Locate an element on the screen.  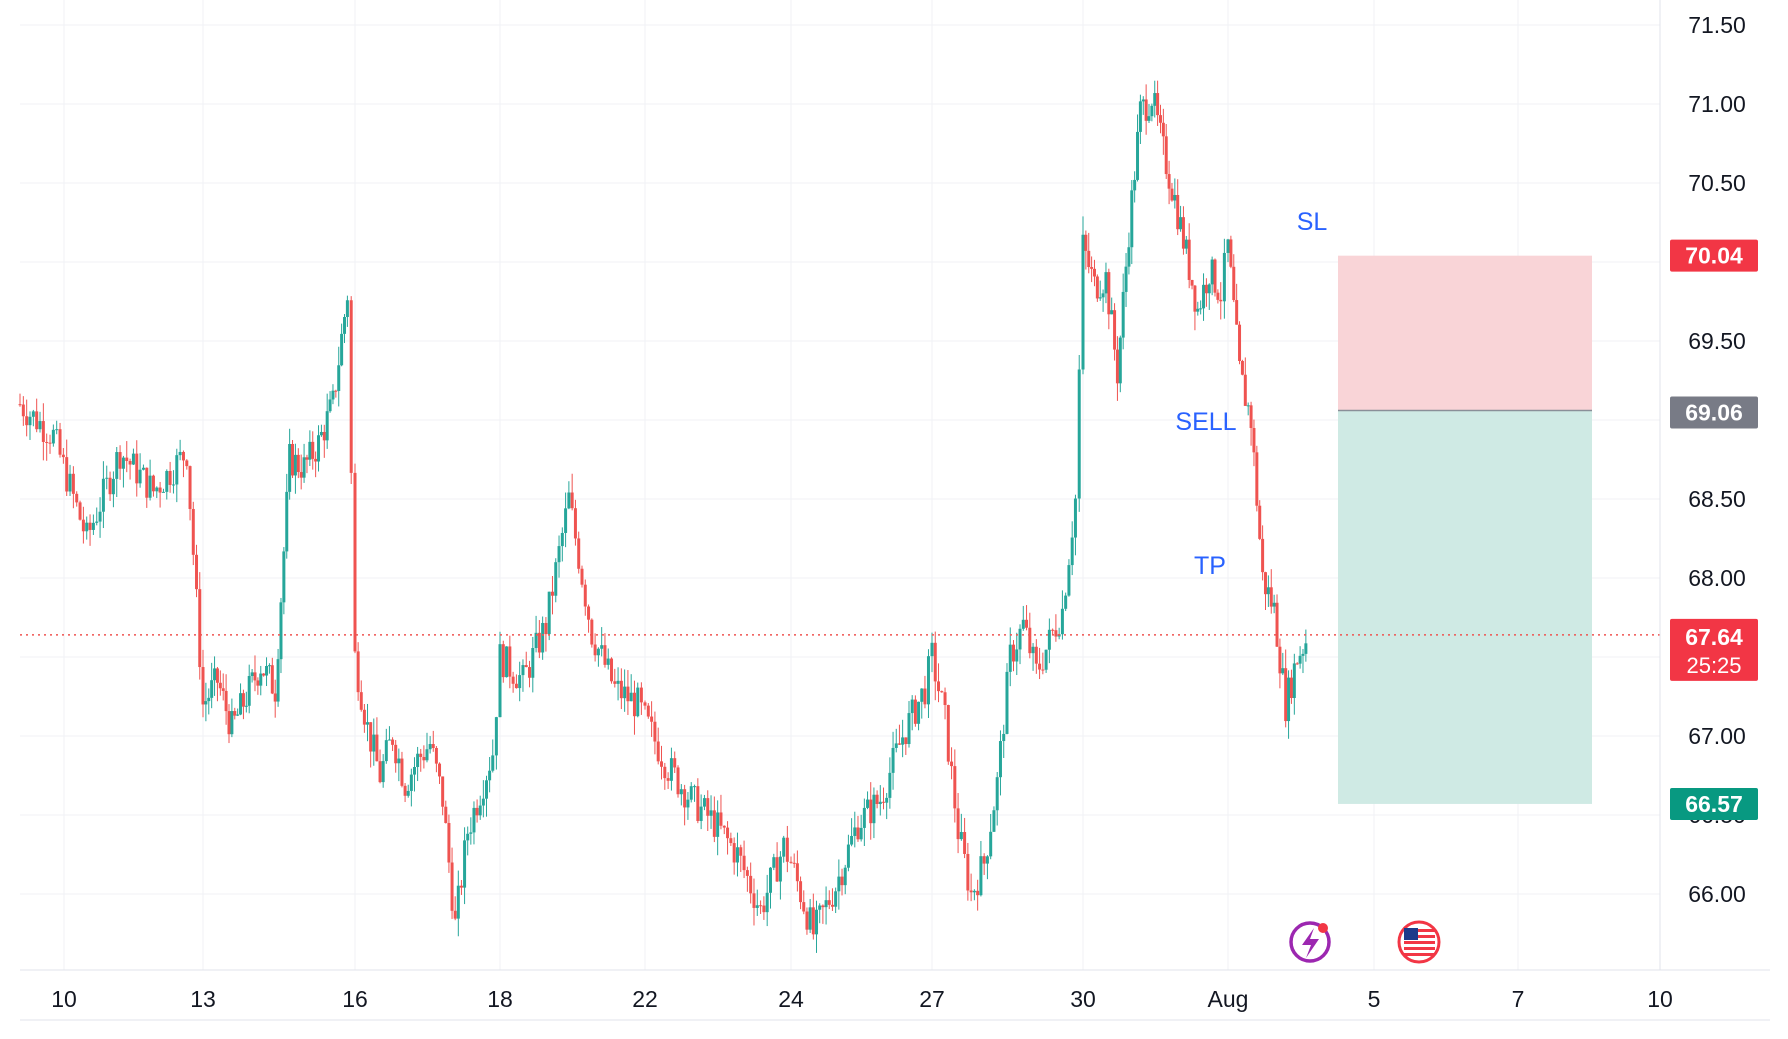
position-tool is located at coordinates (1465, 529).